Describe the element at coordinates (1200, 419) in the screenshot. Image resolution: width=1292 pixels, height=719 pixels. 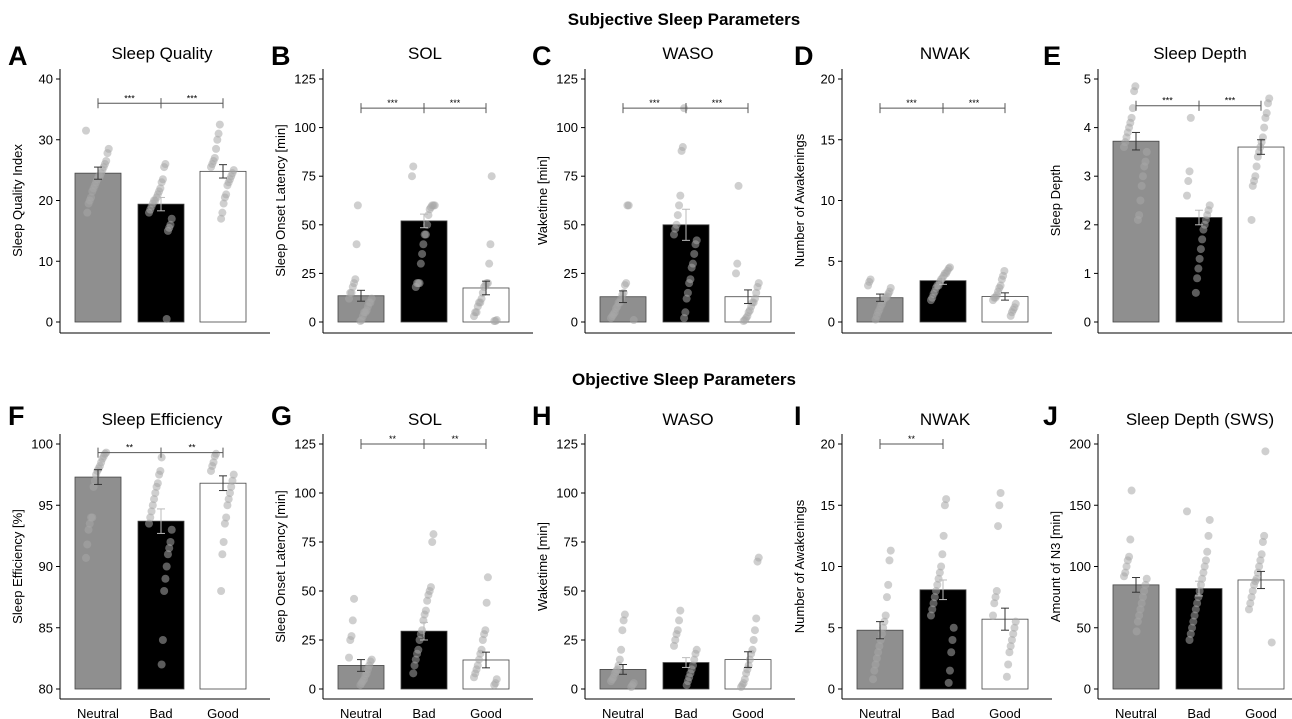
I see `panel-title: Sleep Depth (SWS)` at that location.